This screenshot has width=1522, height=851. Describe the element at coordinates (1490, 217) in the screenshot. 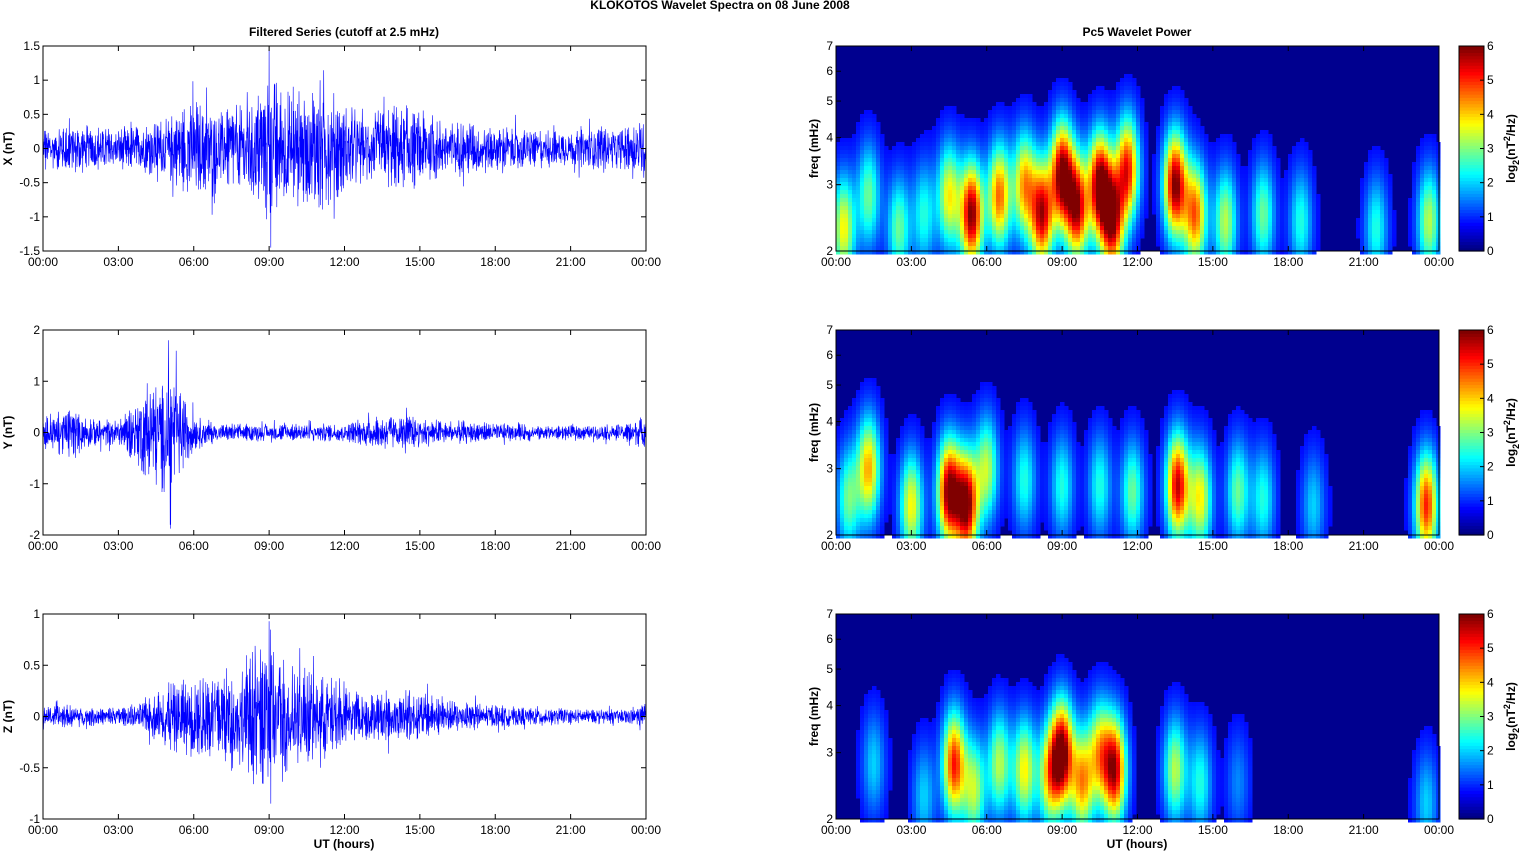

I see `wavelet-1-colorbar-tick-label: 1` at that location.